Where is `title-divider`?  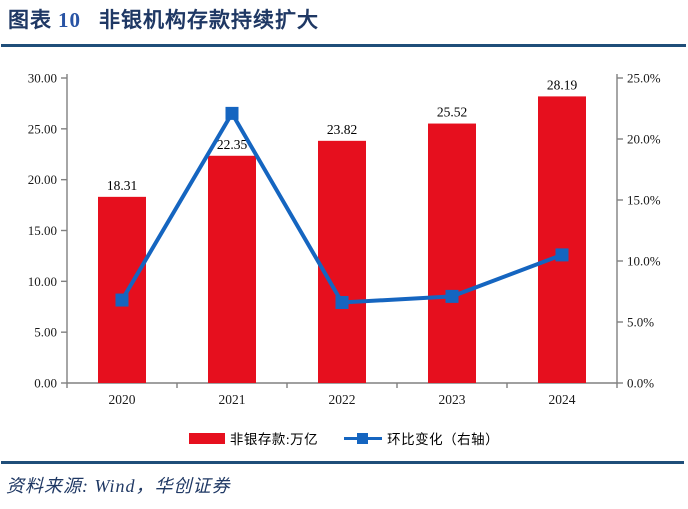 title-divider is located at coordinates (343, 45).